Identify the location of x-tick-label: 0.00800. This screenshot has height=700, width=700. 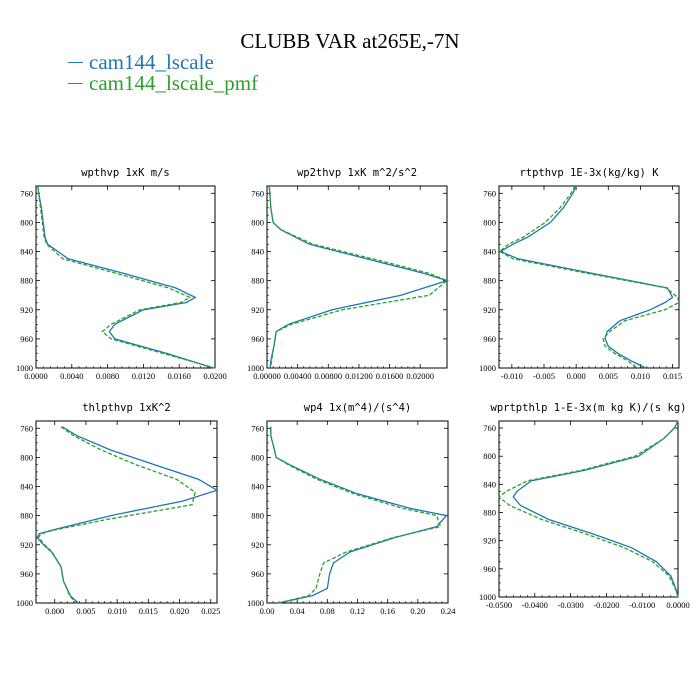
(328, 376).